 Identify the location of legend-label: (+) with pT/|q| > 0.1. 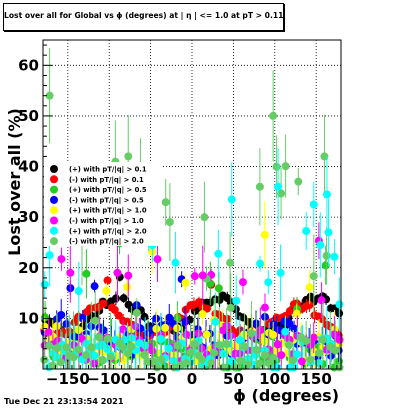
(108, 170).